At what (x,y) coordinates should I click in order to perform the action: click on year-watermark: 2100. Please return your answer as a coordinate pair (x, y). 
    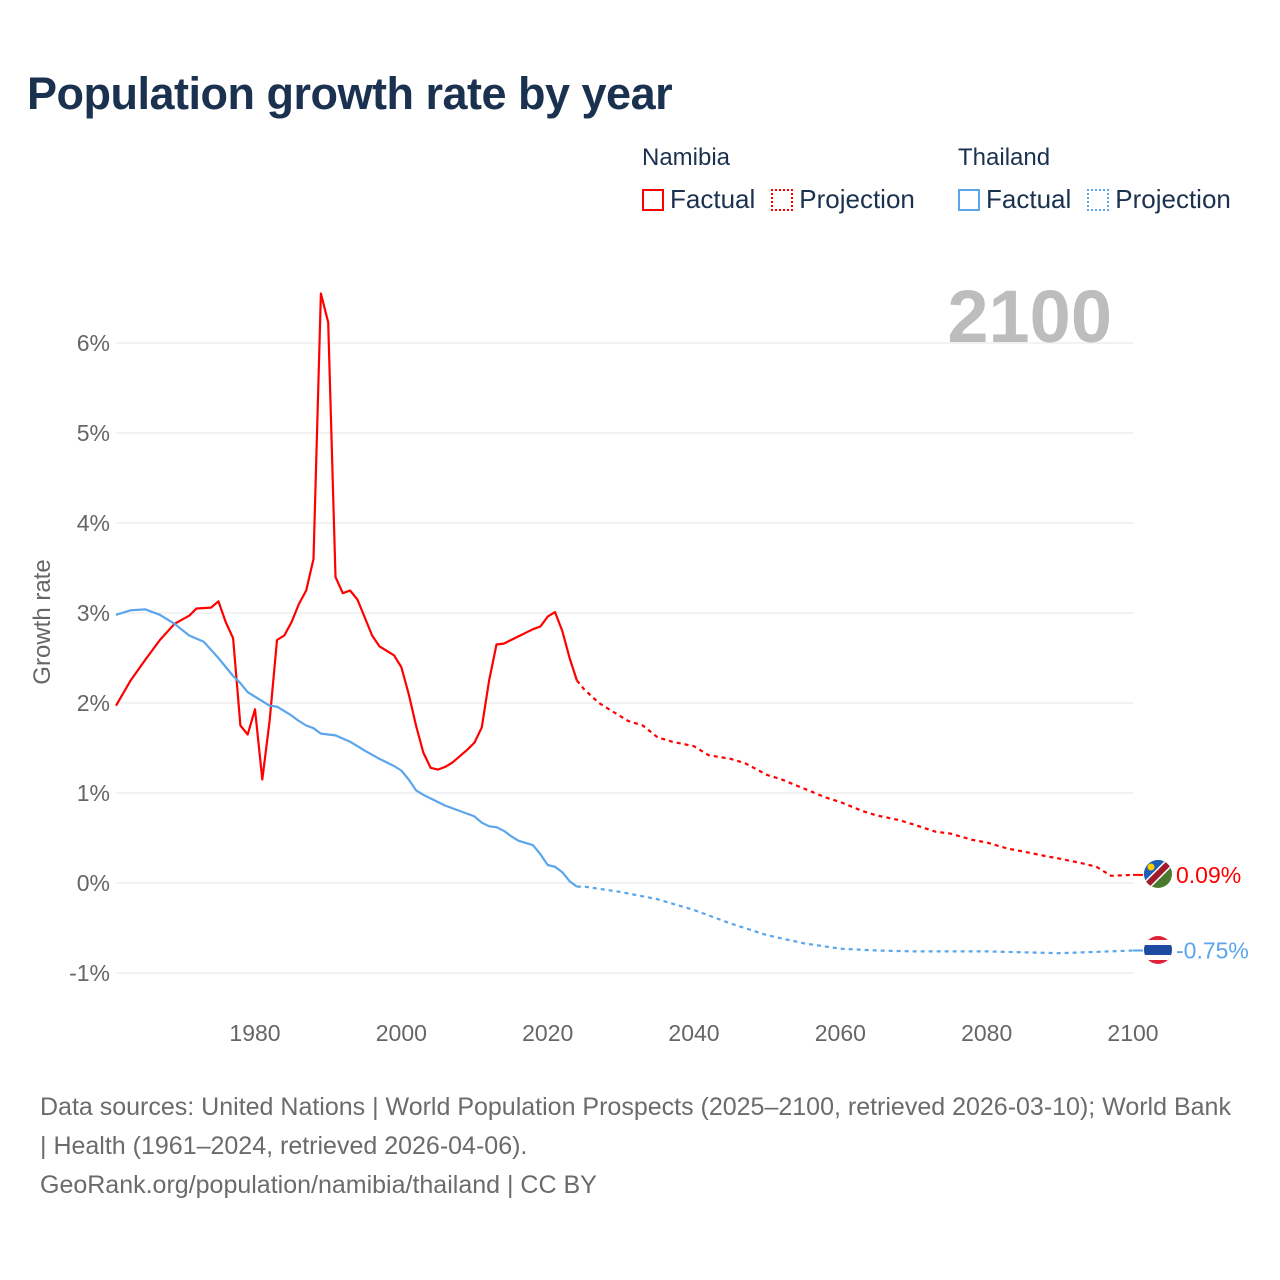
    Looking at the image, I should click on (1029, 316).